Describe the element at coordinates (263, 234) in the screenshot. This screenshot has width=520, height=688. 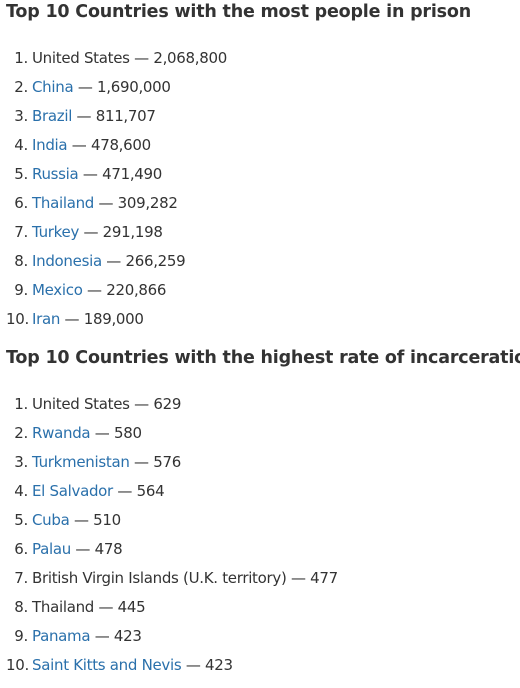
I see `list-item: 7. Turkey — 291,198` at that location.